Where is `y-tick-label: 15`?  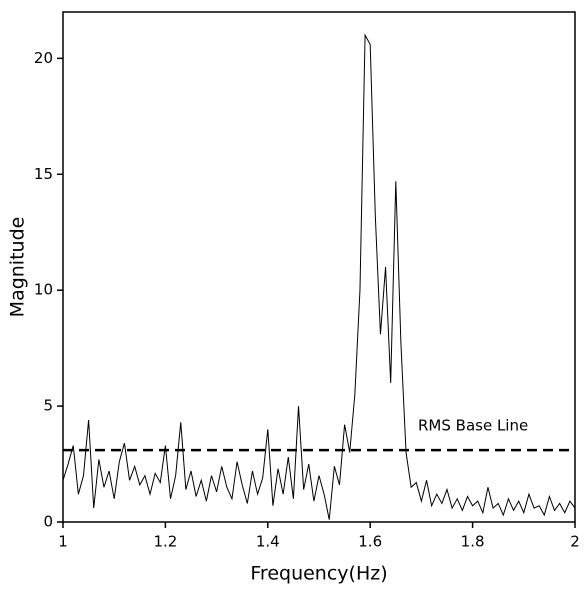 y-tick-label: 15 is located at coordinates (43, 174).